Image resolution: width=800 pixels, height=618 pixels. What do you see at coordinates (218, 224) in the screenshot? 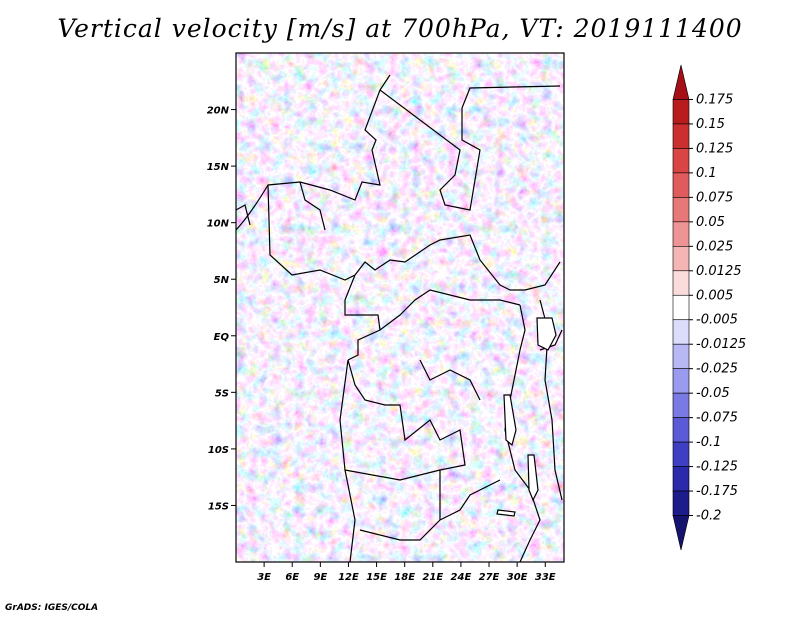
I see `y-tick-label: 10N` at bounding box center [218, 224].